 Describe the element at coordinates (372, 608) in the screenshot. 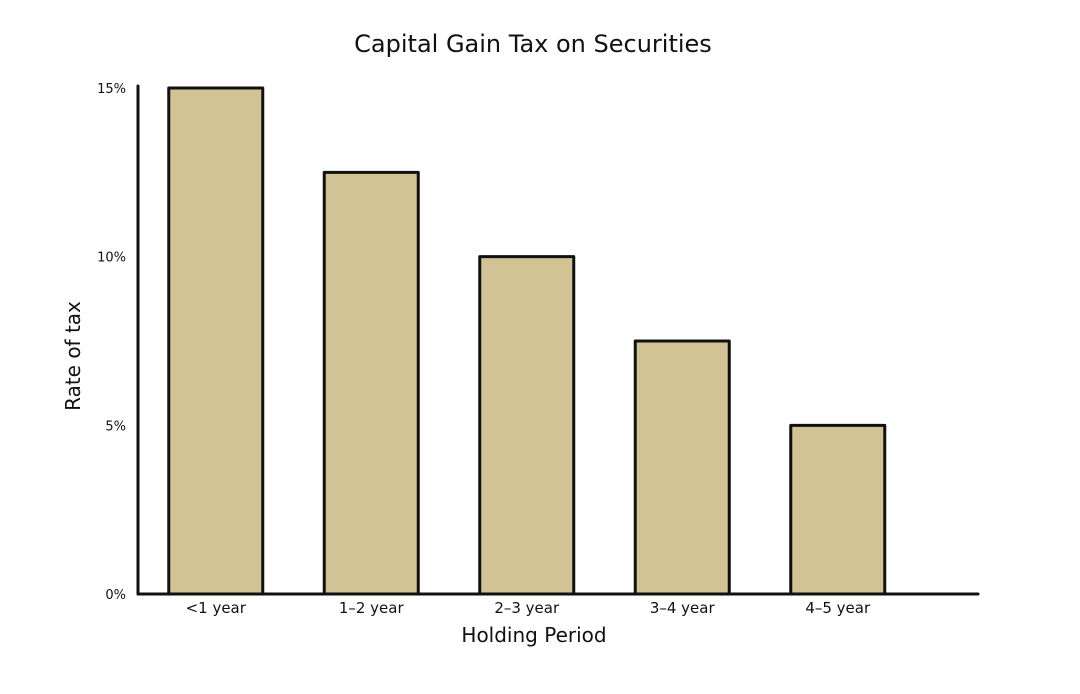

I see `x-tick-label-2: 1–2 year` at that location.